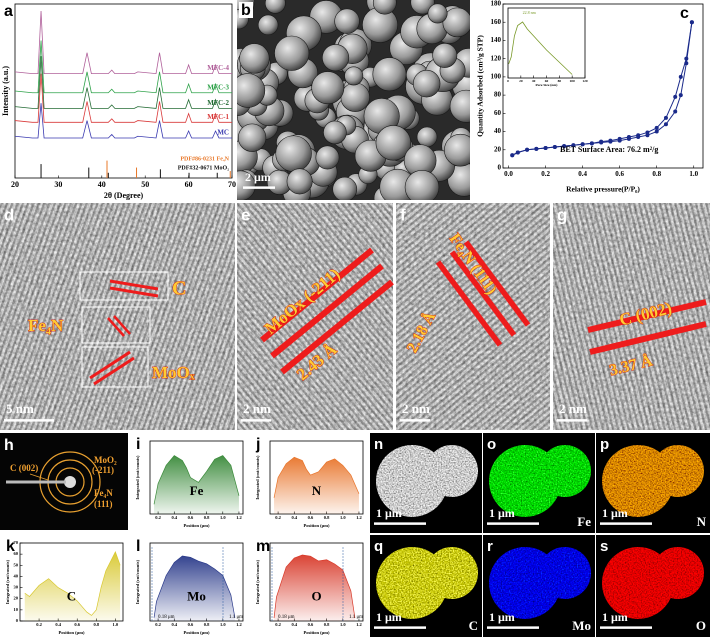 The image size is (710, 637). I want to click on y-tick-label: 20, so click(16, 598).